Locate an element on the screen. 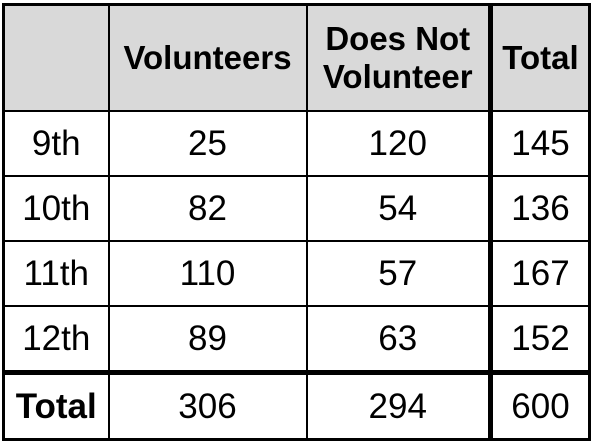  cell-11th-does-not-volunteer: 57 is located at coordinates (398, 273).